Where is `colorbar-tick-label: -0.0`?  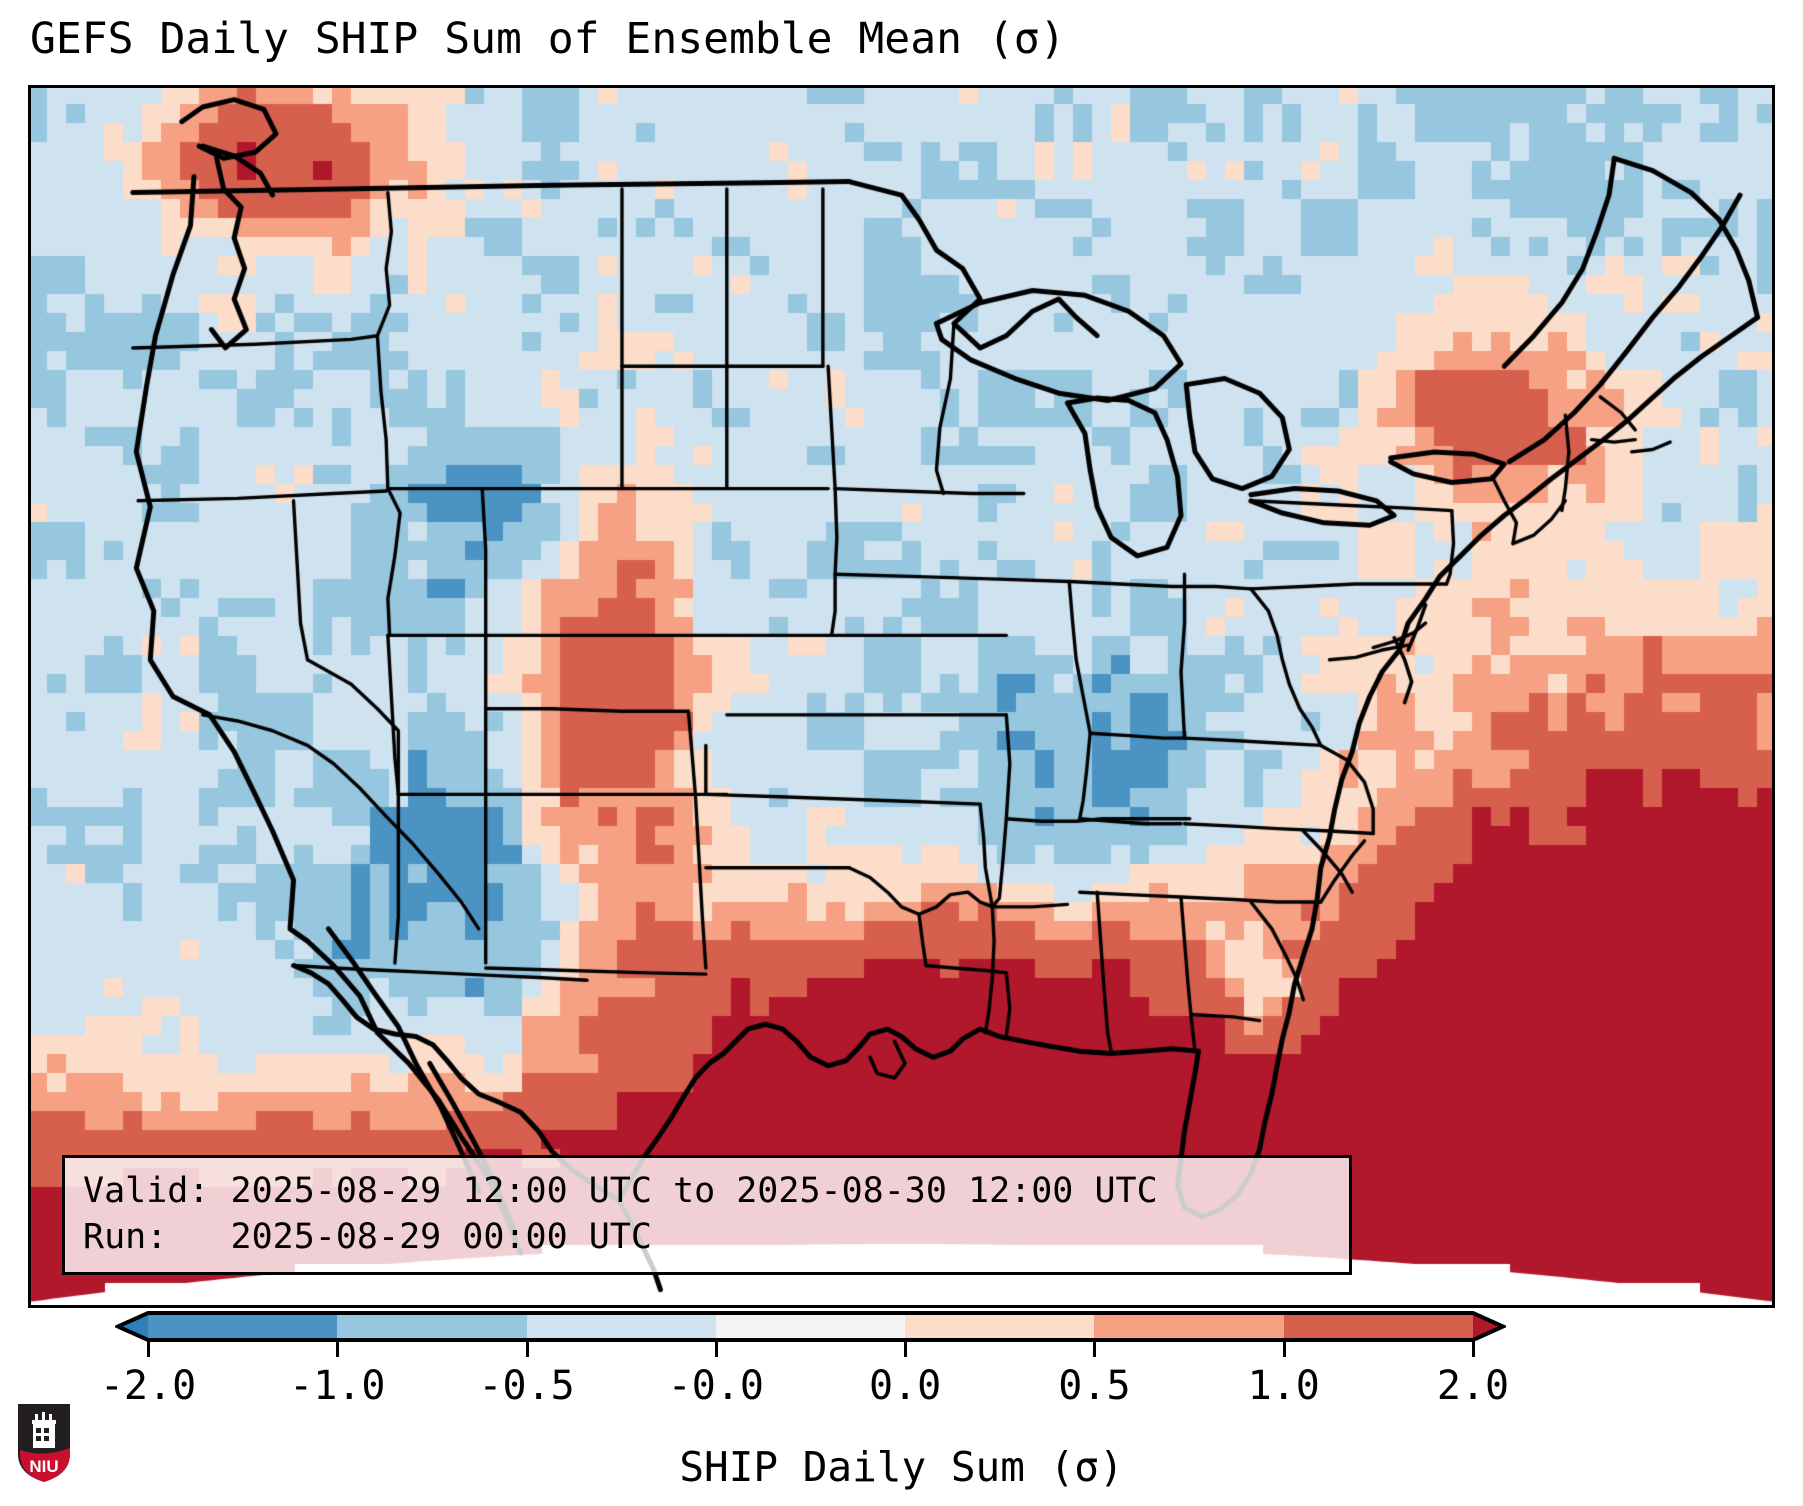
colorbar-tick-label: -0.0 is located at coordinates (716, 1386).